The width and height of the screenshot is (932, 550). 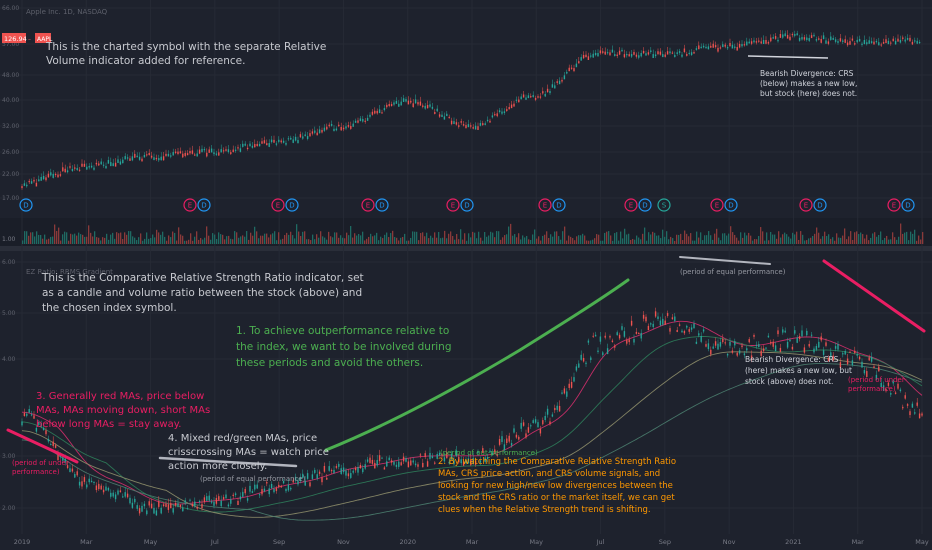 I want to click on symbol-badge-bg, so click(x=43, y=38).